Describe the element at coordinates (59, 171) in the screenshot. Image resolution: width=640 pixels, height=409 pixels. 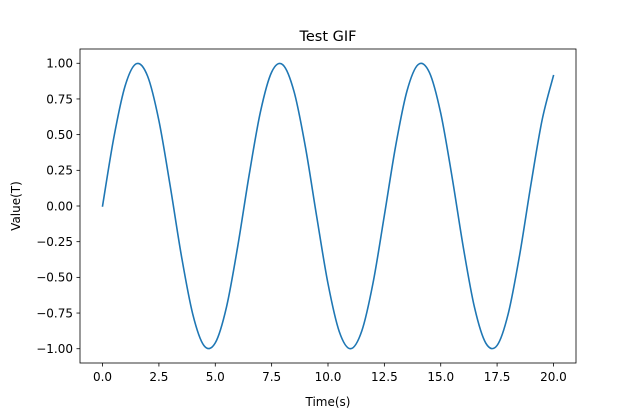
I see `y-tick-label: 0.25` at that location.